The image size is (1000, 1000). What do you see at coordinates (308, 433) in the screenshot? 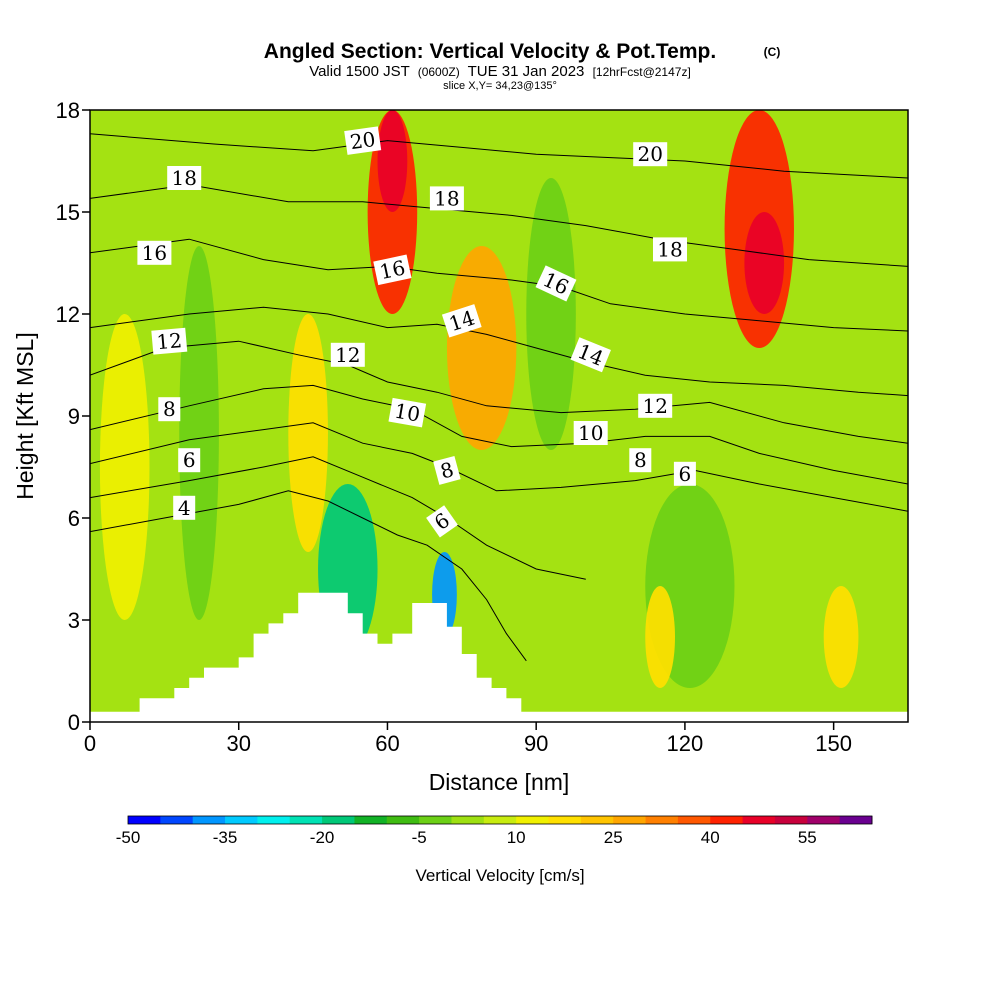
I see `field-updraft-mid-left` at bounding box center [308, 433].